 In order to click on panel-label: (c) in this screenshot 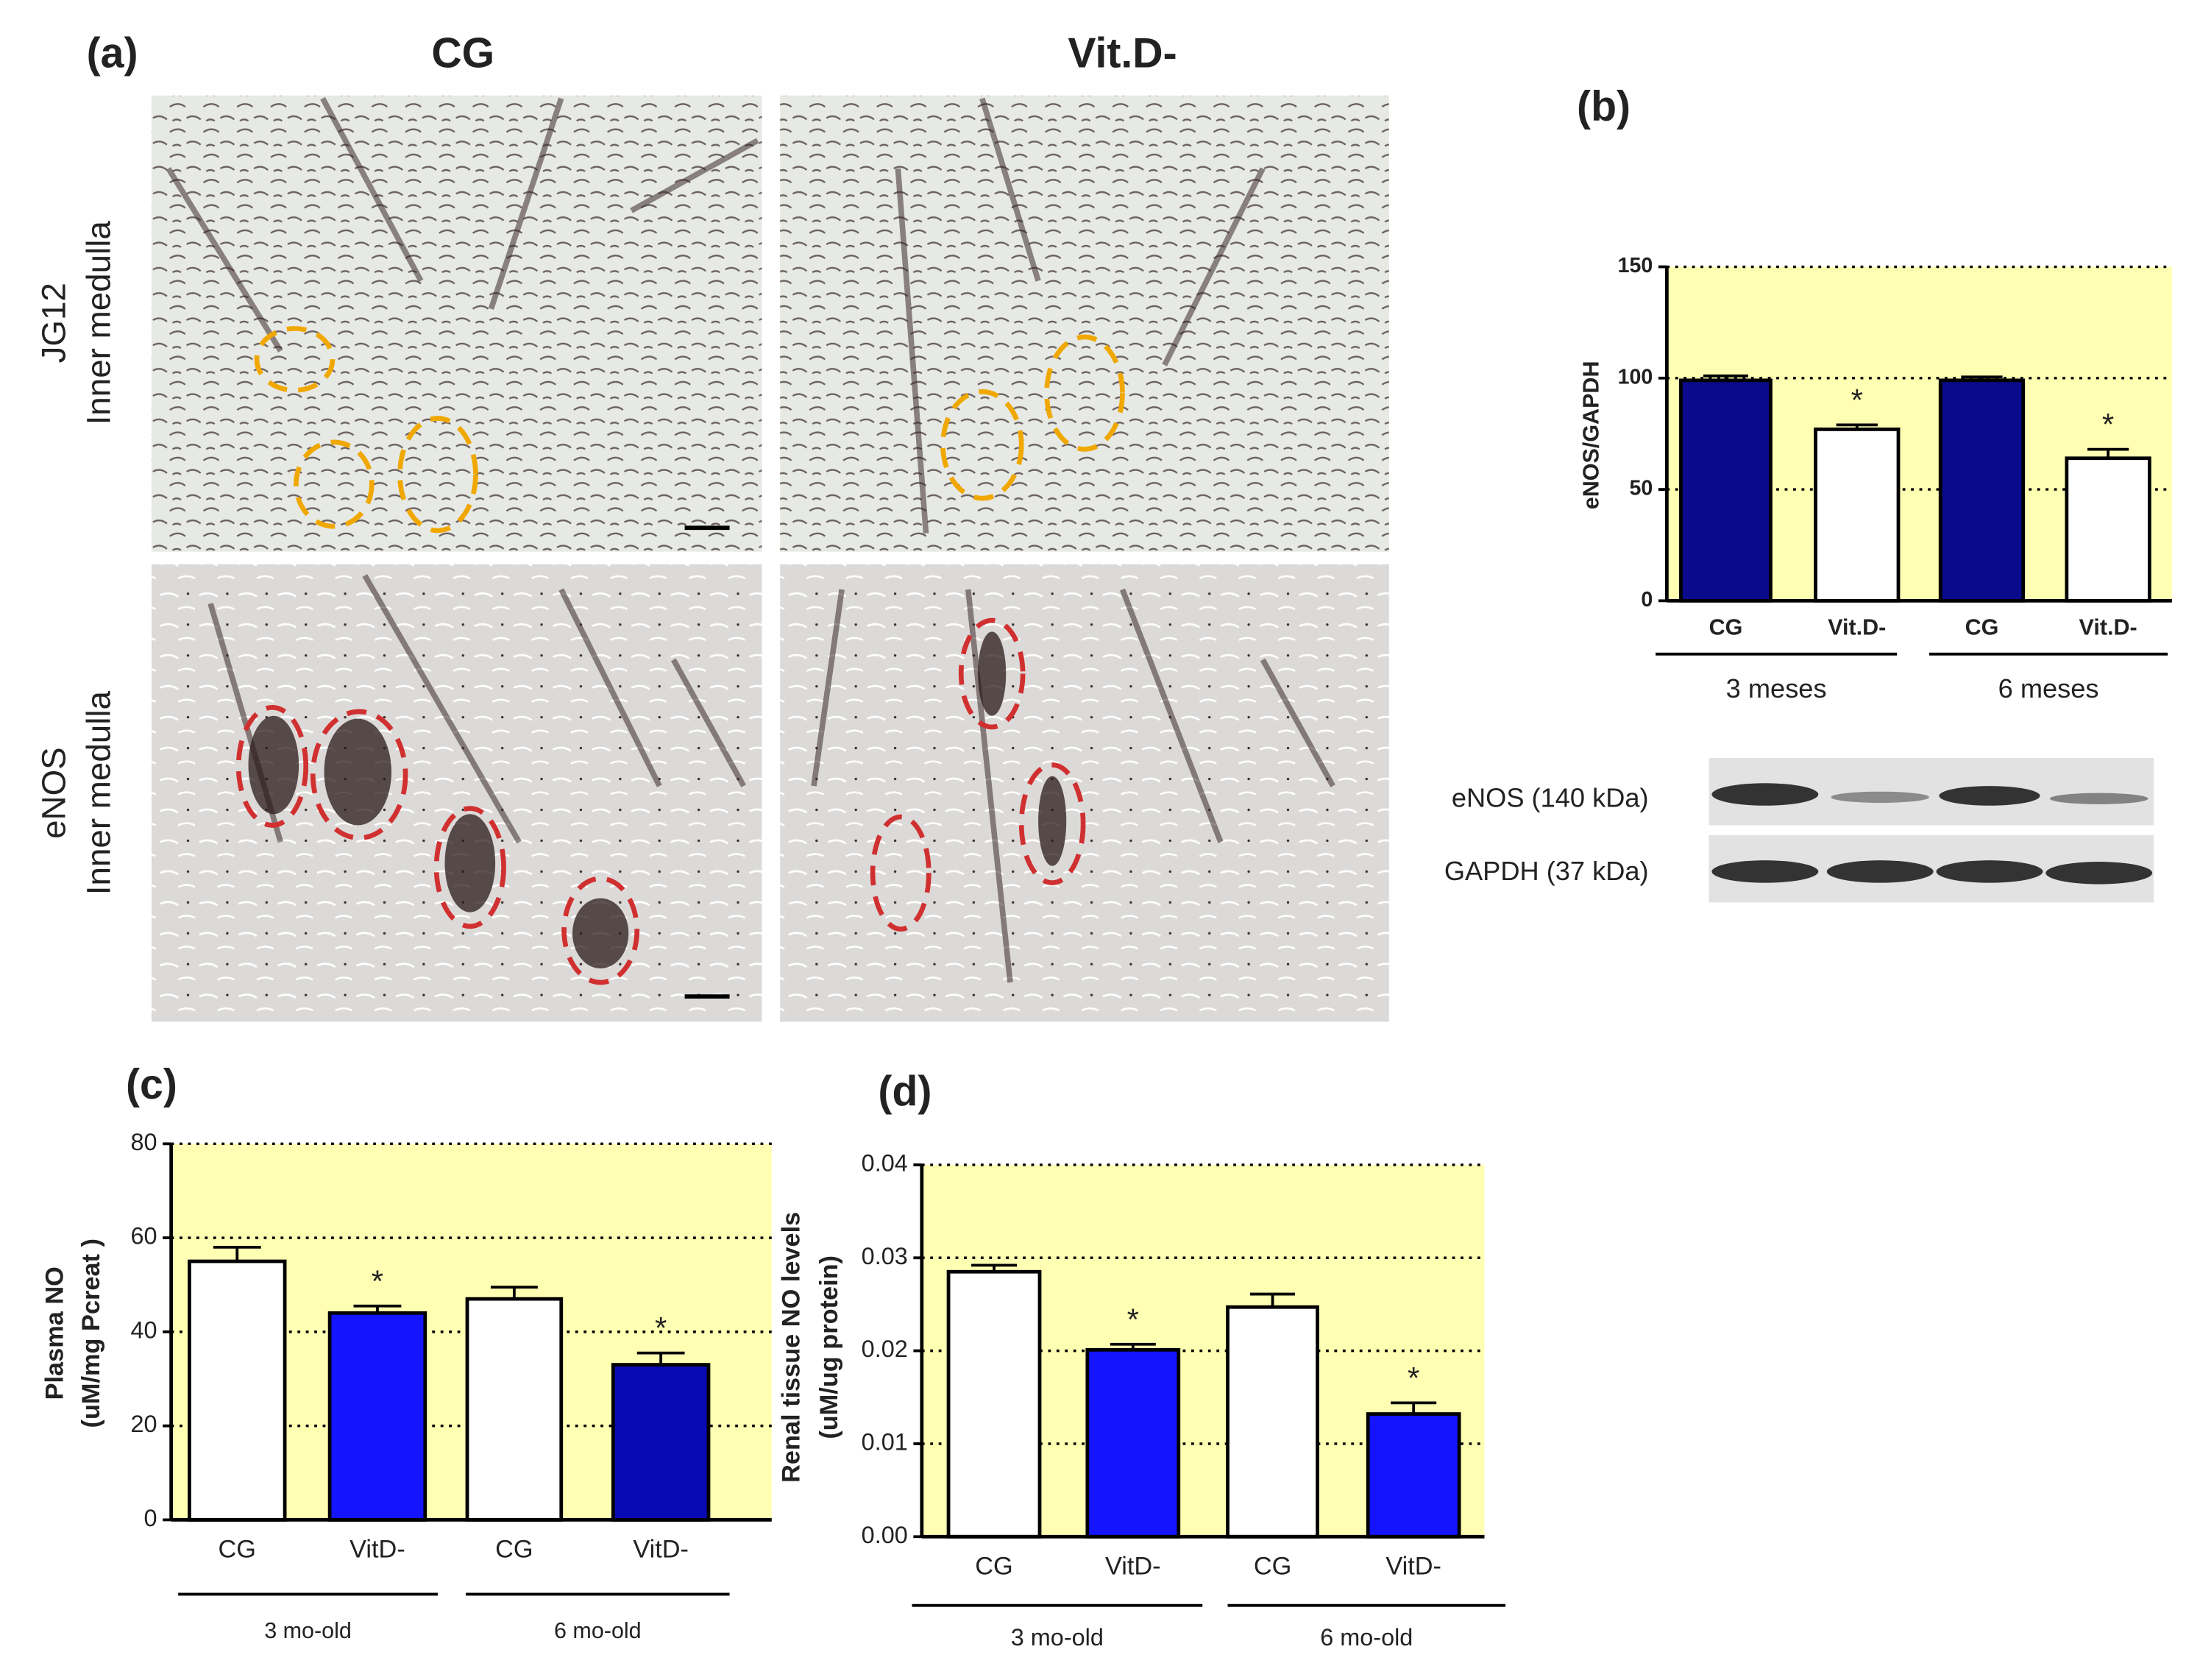, I will do `click(151, 1084)`.